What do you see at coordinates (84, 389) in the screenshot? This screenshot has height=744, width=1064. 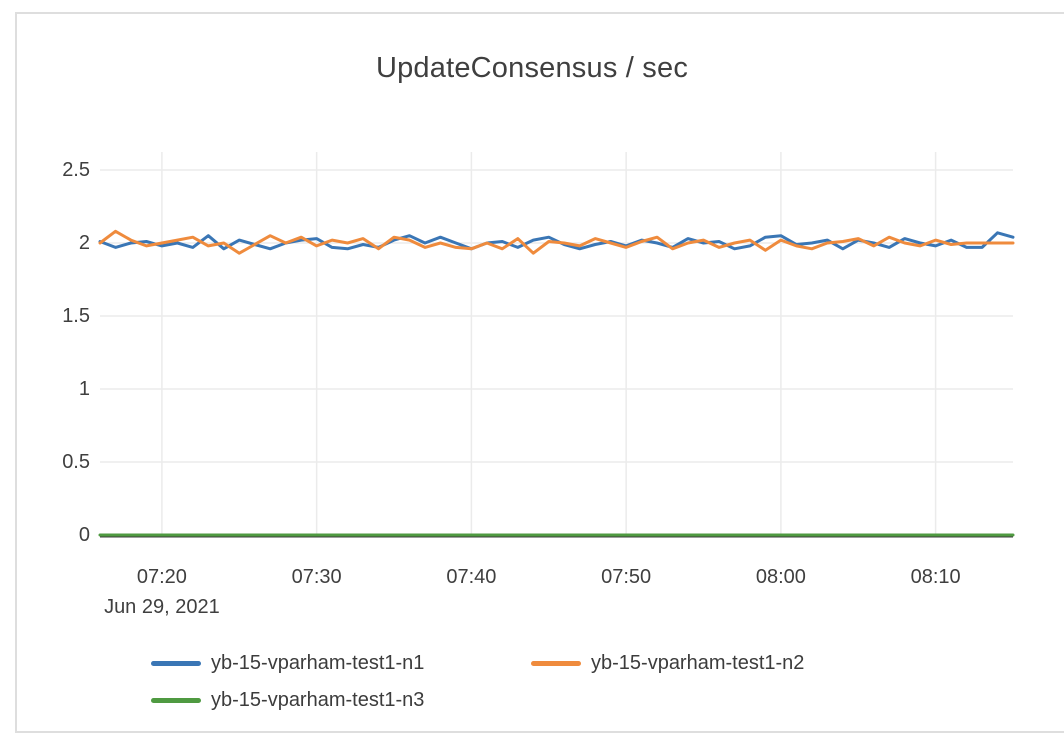 I see `y-axis-tick-label: 1` at bounding box center [84, 389].